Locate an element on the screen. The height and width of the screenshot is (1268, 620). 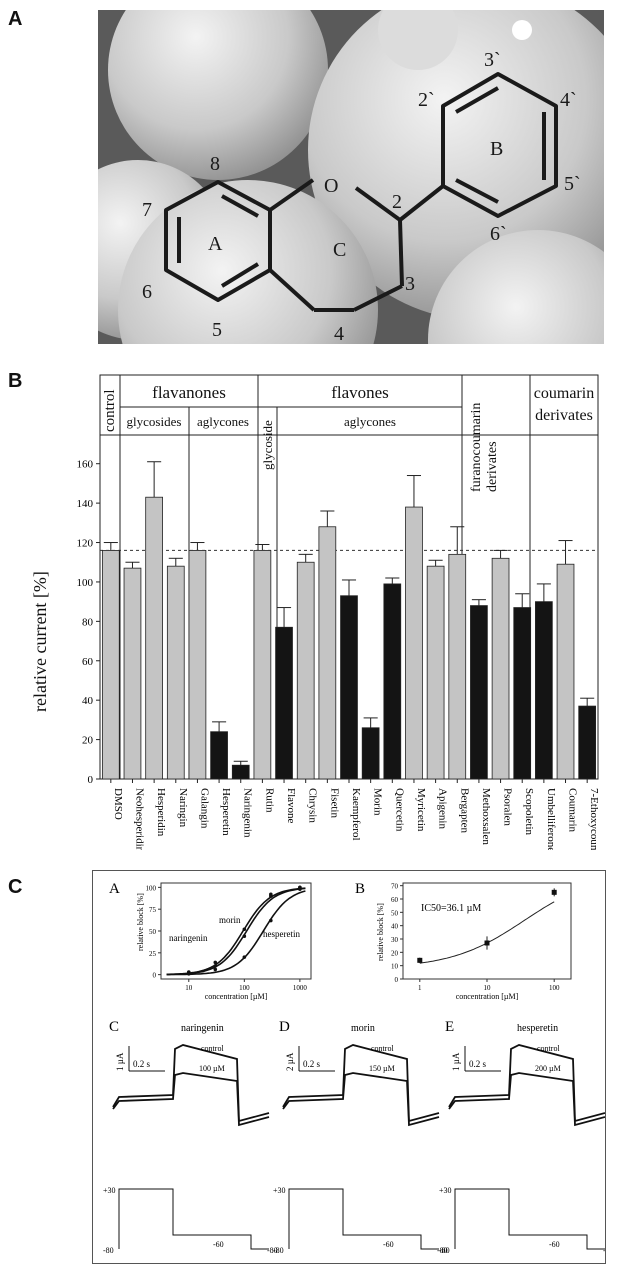
atom-5: 5 is located at coordinates (217, 330).